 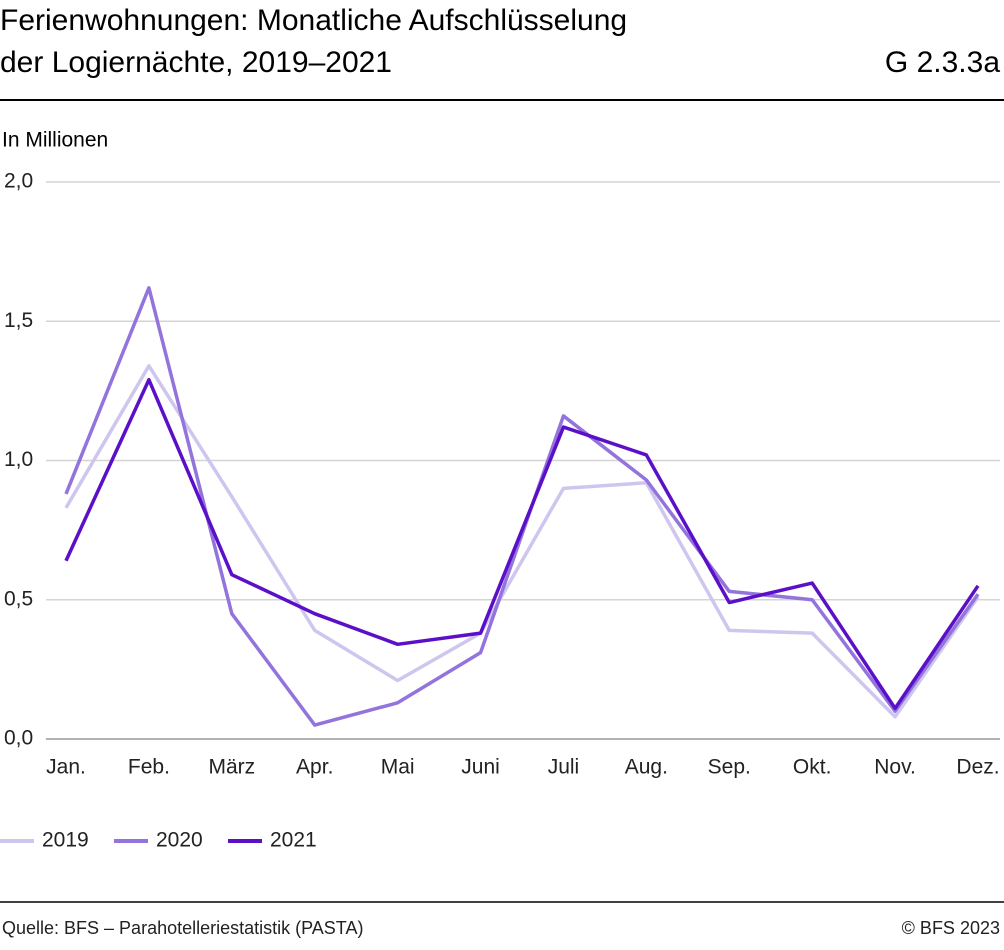 What do you see at coordinates (231, 767) in the screenshot?
I see `x-tick-label: März` at bounding box center [231, 767].